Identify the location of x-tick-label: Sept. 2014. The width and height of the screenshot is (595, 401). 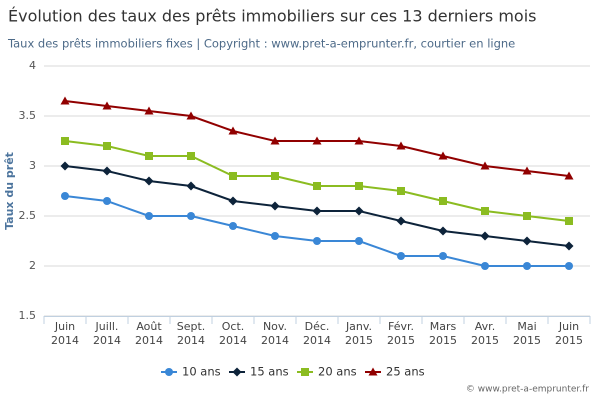
(191, 333).